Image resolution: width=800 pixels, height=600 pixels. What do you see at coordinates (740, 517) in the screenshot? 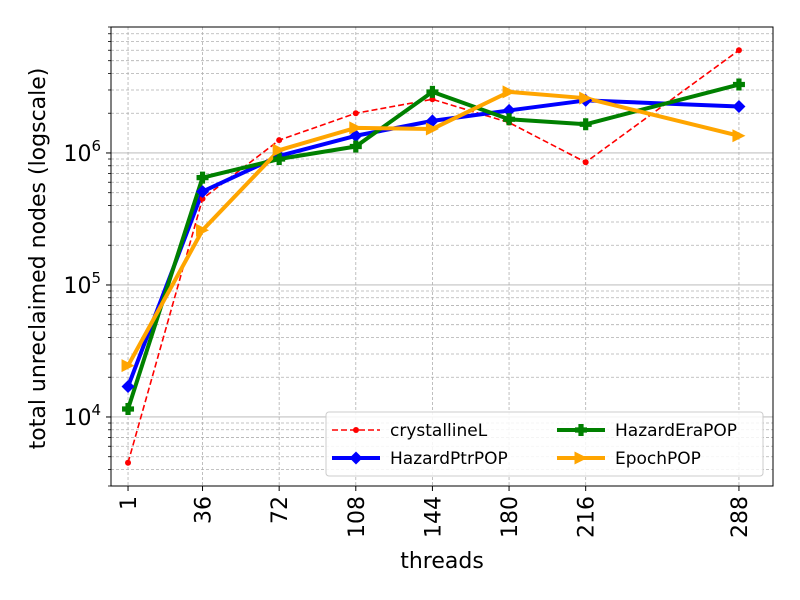
I see `x-tick-label: 288` at bounding box center [740, 517].